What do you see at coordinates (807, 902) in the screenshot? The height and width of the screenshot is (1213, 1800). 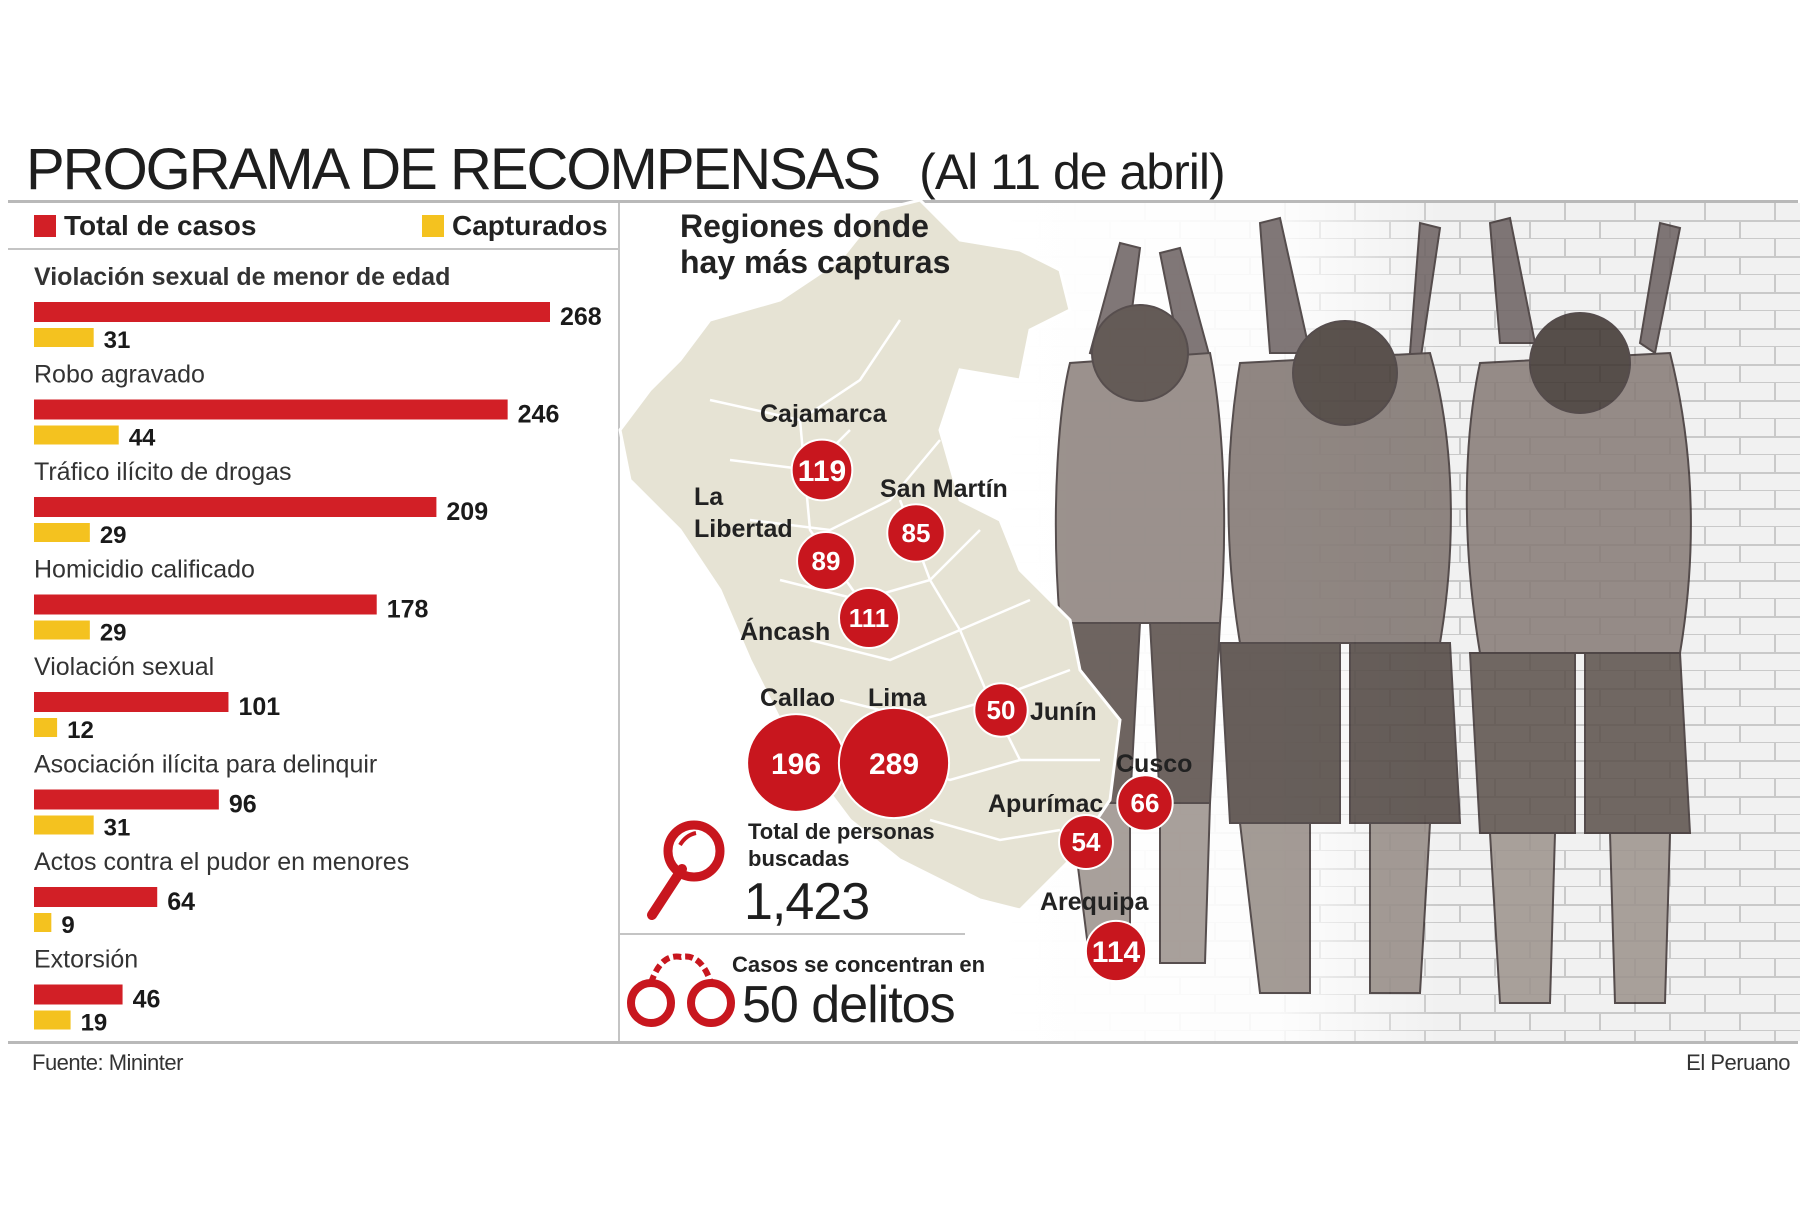 I see `searched-value: 1,423` at bounding box center [807, 902].